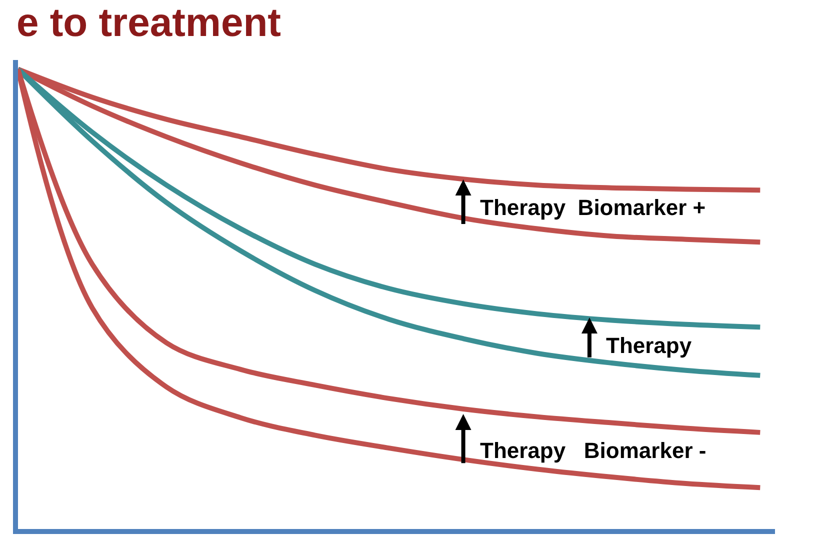  What do you see at coordinates (649, 345) in the screenshot?
I see `annotation: Therapy` at bounding box center [649, 345].